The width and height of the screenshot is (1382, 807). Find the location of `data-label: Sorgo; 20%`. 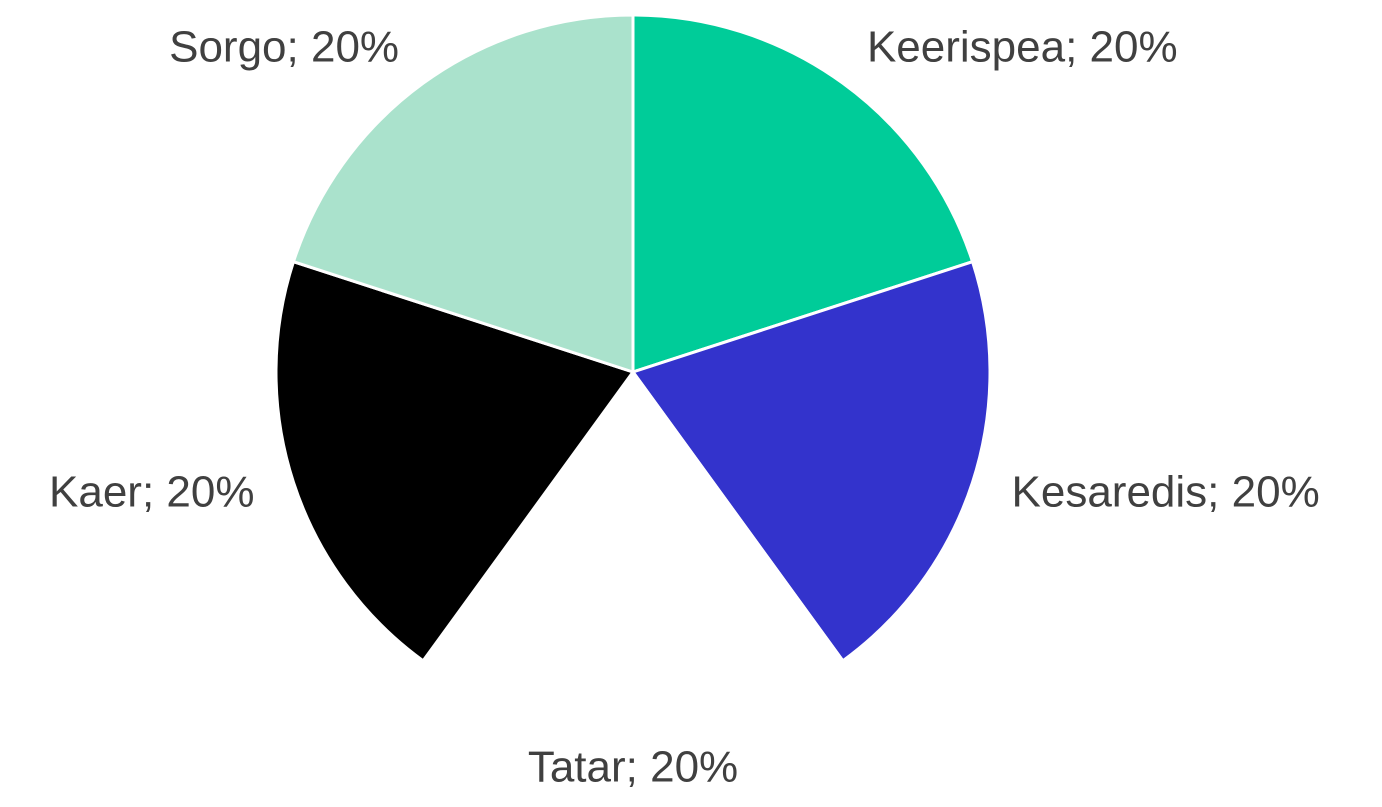

data-label: Sorgo; 20% is located at coordinates (284, 47).